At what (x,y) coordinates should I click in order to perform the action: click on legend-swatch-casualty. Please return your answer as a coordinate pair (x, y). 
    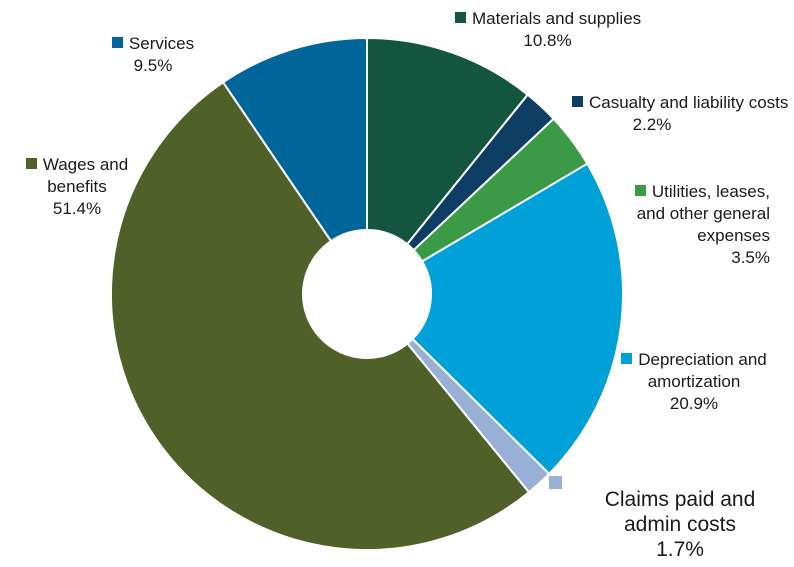
    Looking at the image, I should click on (577, 101).